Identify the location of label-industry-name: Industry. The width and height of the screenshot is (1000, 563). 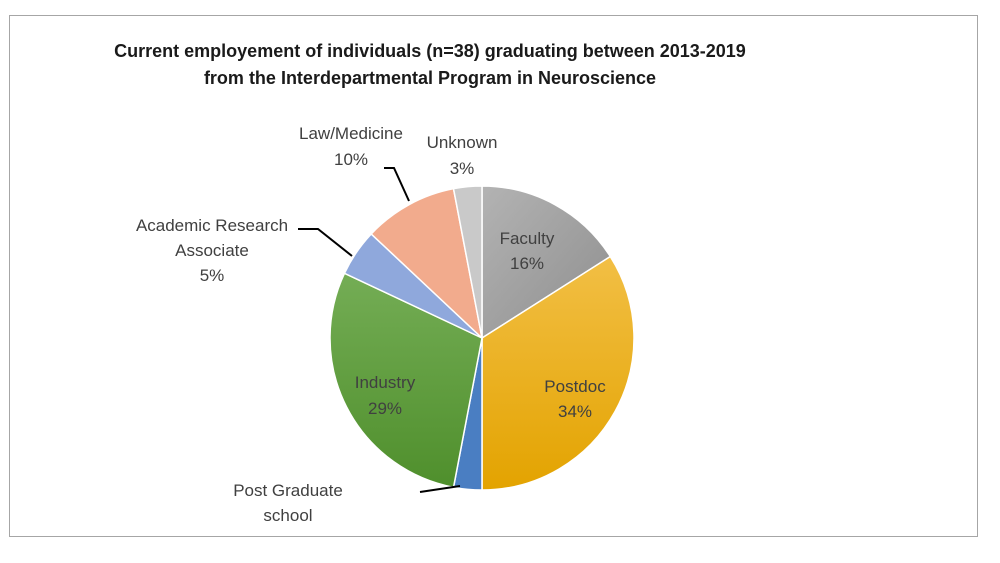
(385, 382).